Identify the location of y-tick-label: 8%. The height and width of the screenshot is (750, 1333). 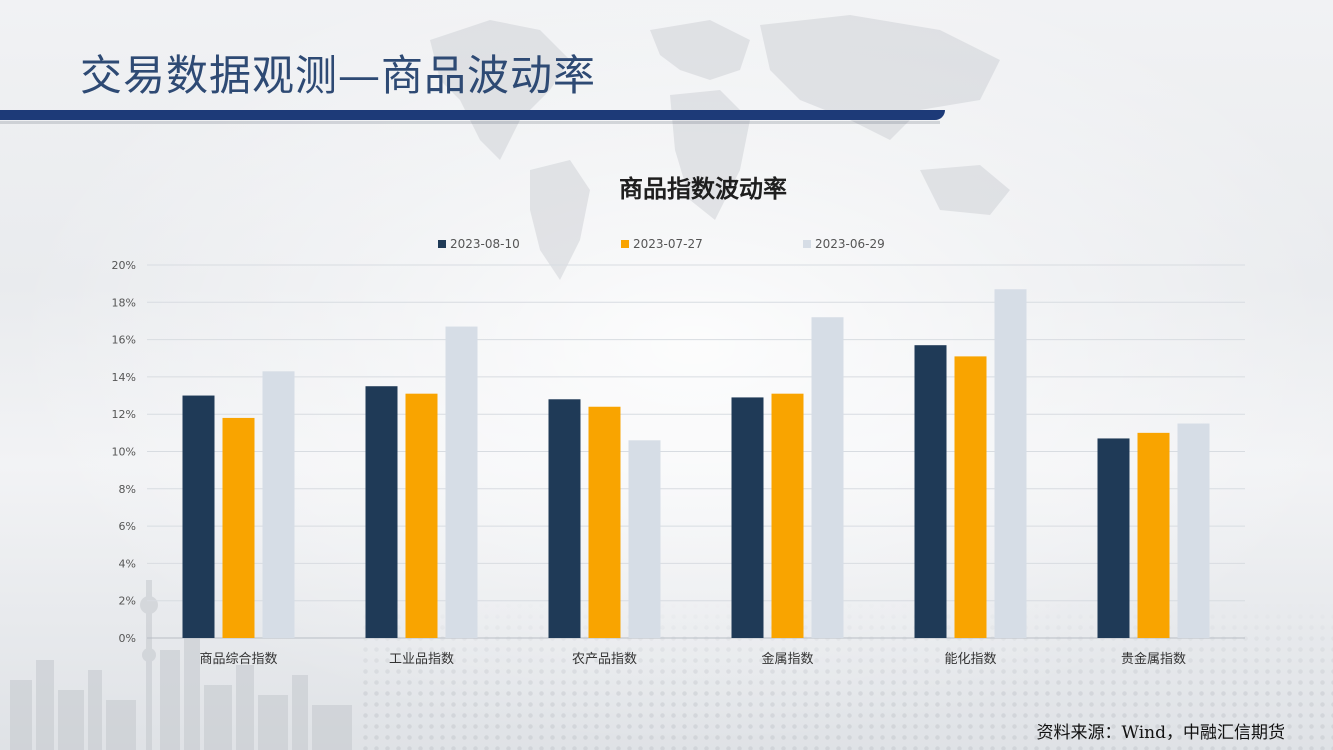
(127, 489).